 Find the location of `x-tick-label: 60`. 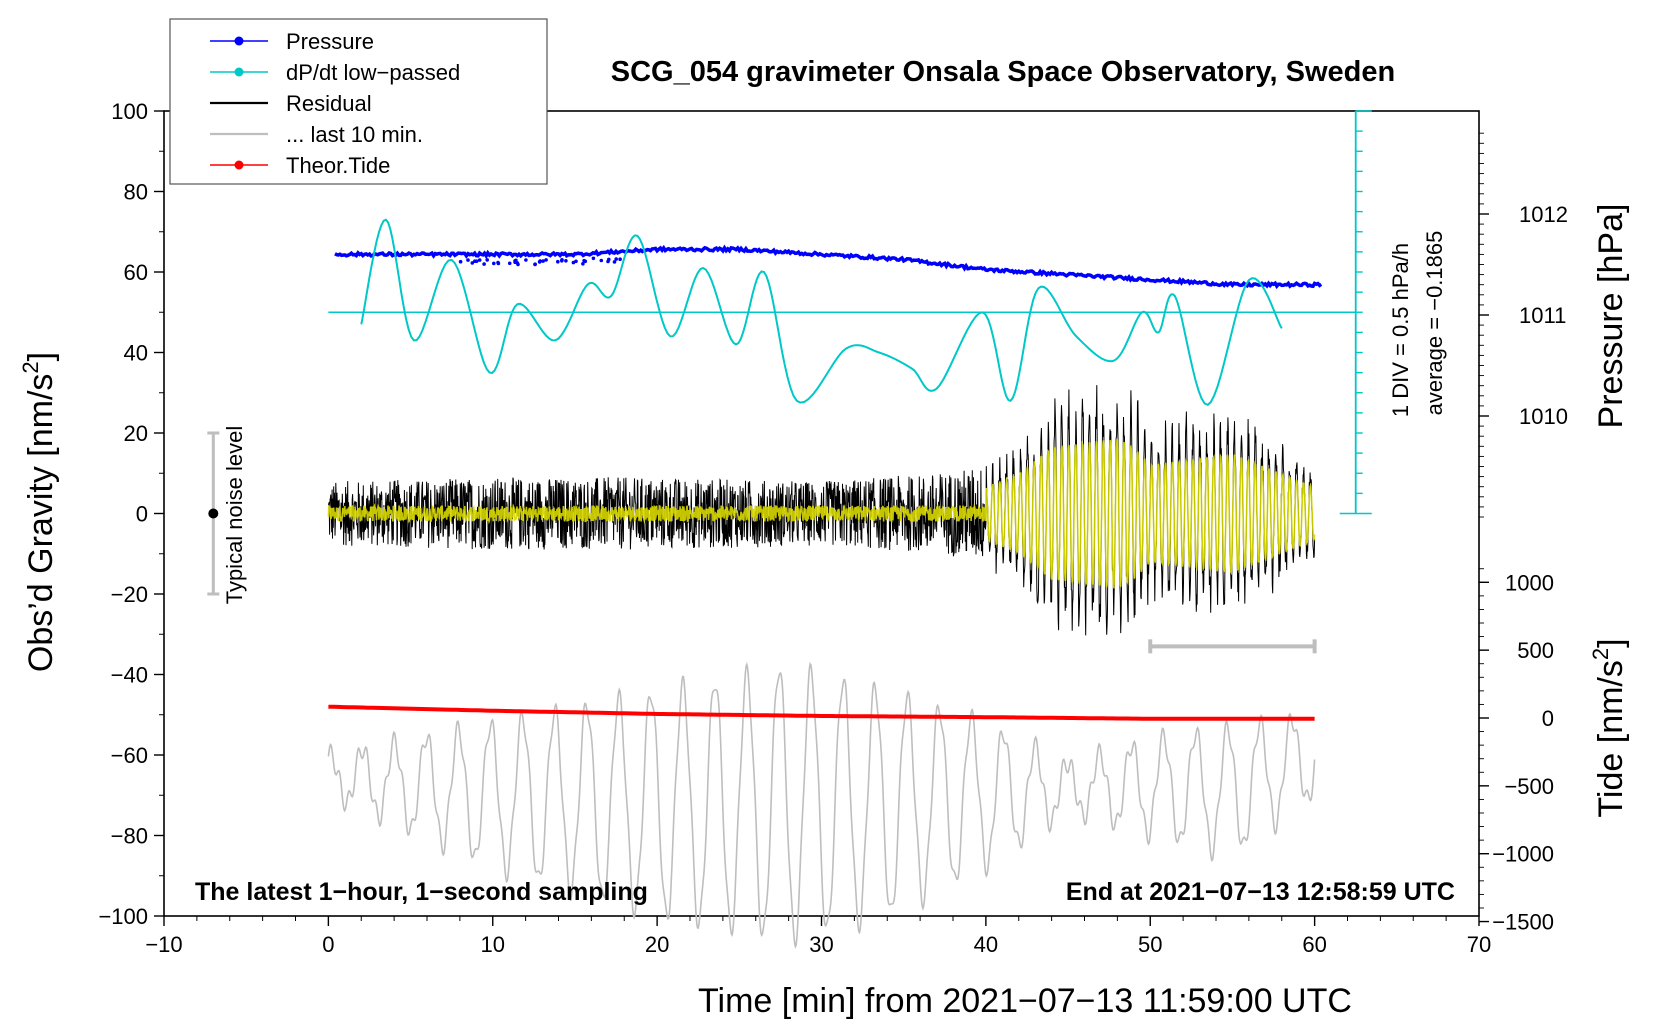

x-tick-label: 60 is located at coordinates (1314, 944).